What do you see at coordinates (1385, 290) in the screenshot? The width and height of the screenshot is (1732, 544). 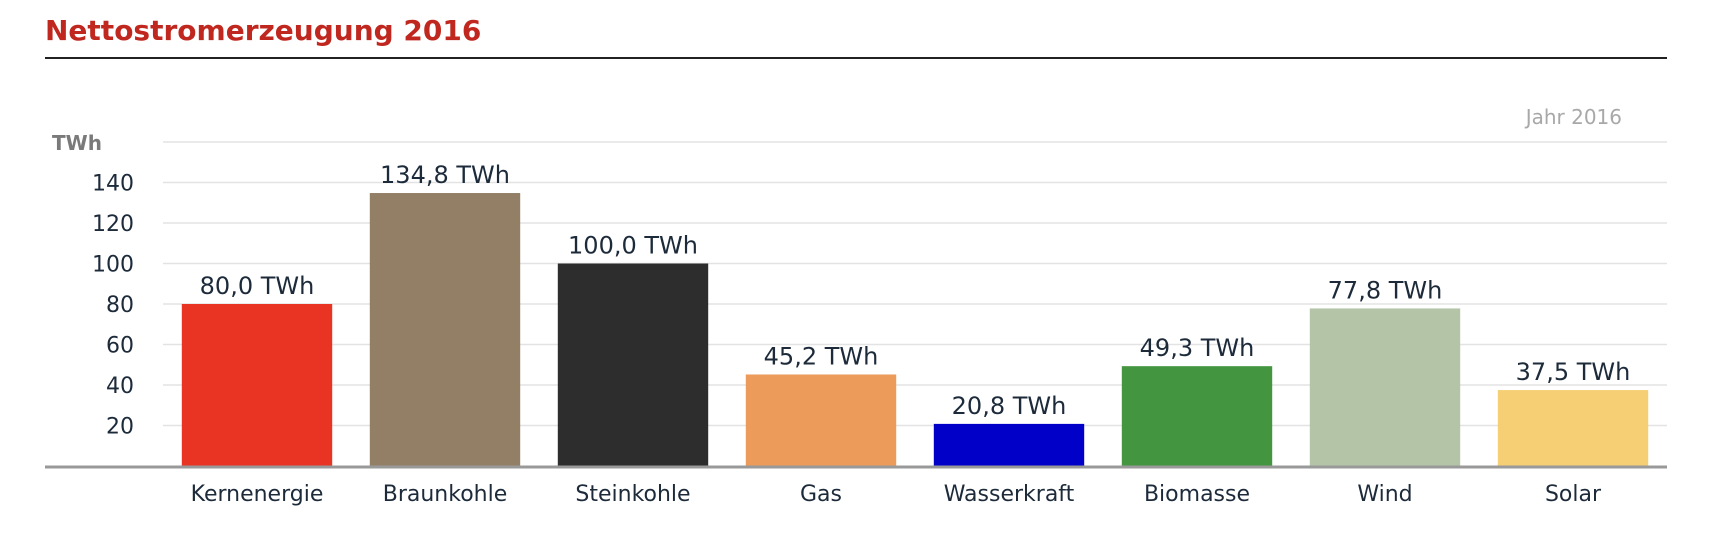 I see `data-label: 77,8 TWh` at bounding box center [1385, 290].